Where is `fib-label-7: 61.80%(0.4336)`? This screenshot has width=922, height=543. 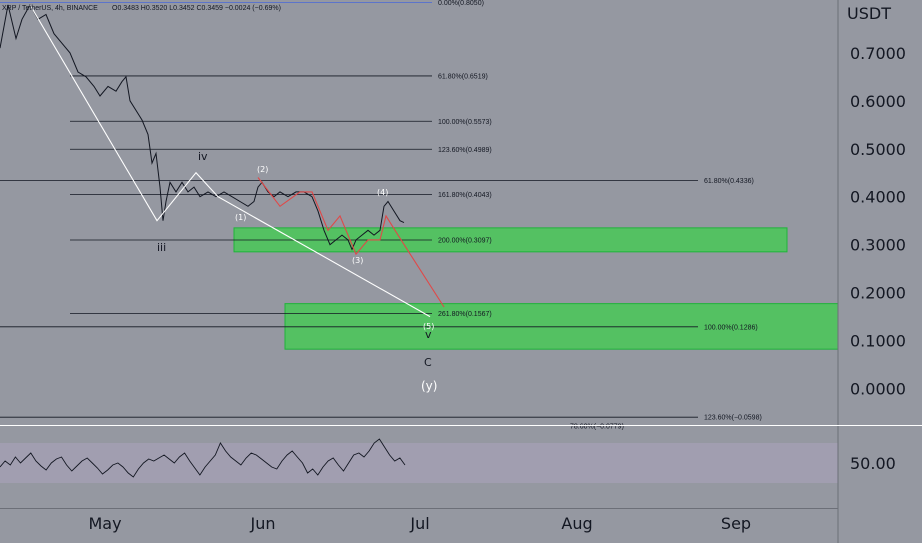
fib-label-7: 61.80%(0.4336) is located at coordinates (729, 181).